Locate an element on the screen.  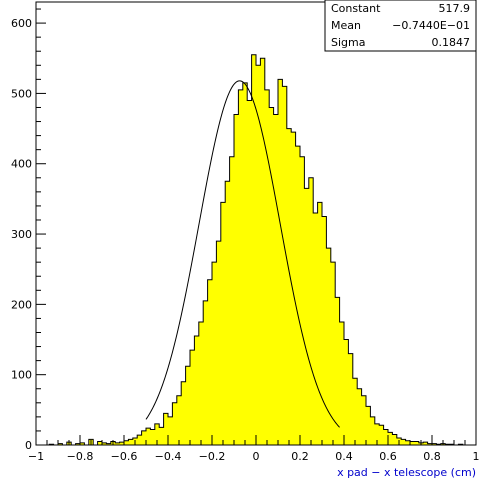
y-tick-label: 400 is located at coordinates (21, 164).